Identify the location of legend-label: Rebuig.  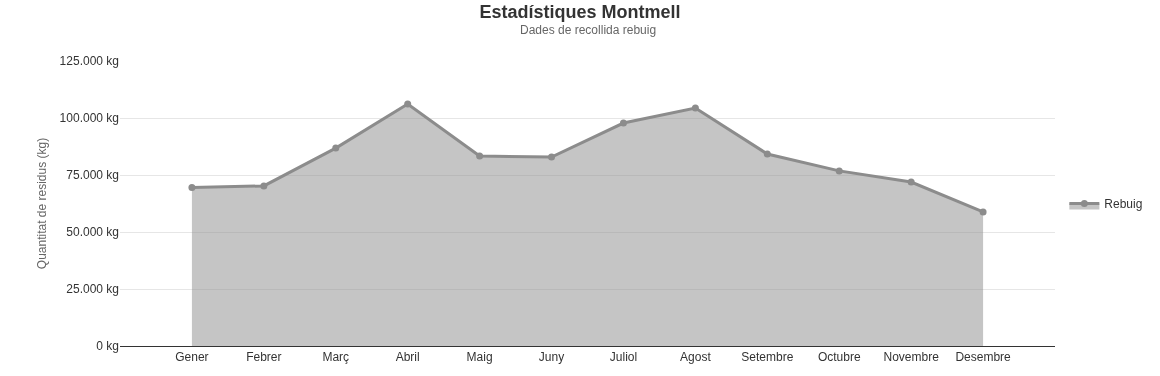
(1123, 204).